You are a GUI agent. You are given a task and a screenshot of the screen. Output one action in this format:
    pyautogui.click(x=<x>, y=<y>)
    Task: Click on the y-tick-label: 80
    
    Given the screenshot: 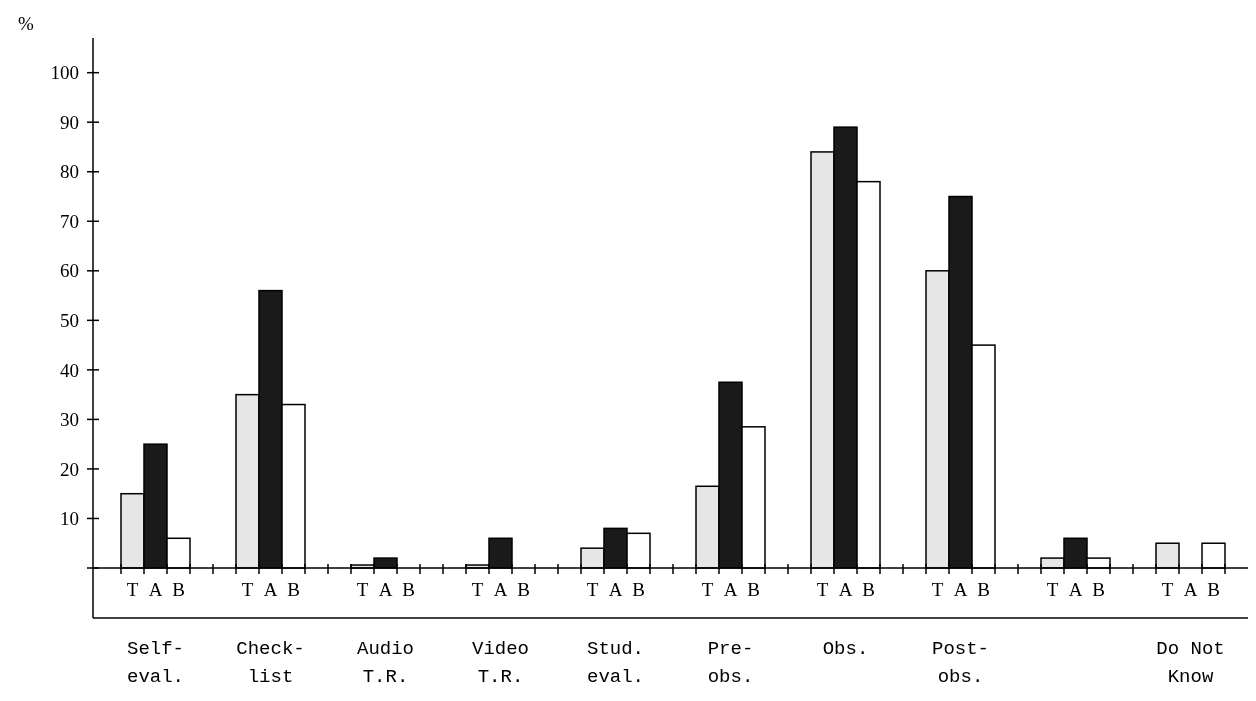 What is the action you would take?
    pyautogui.click(x=69, y=172)
    